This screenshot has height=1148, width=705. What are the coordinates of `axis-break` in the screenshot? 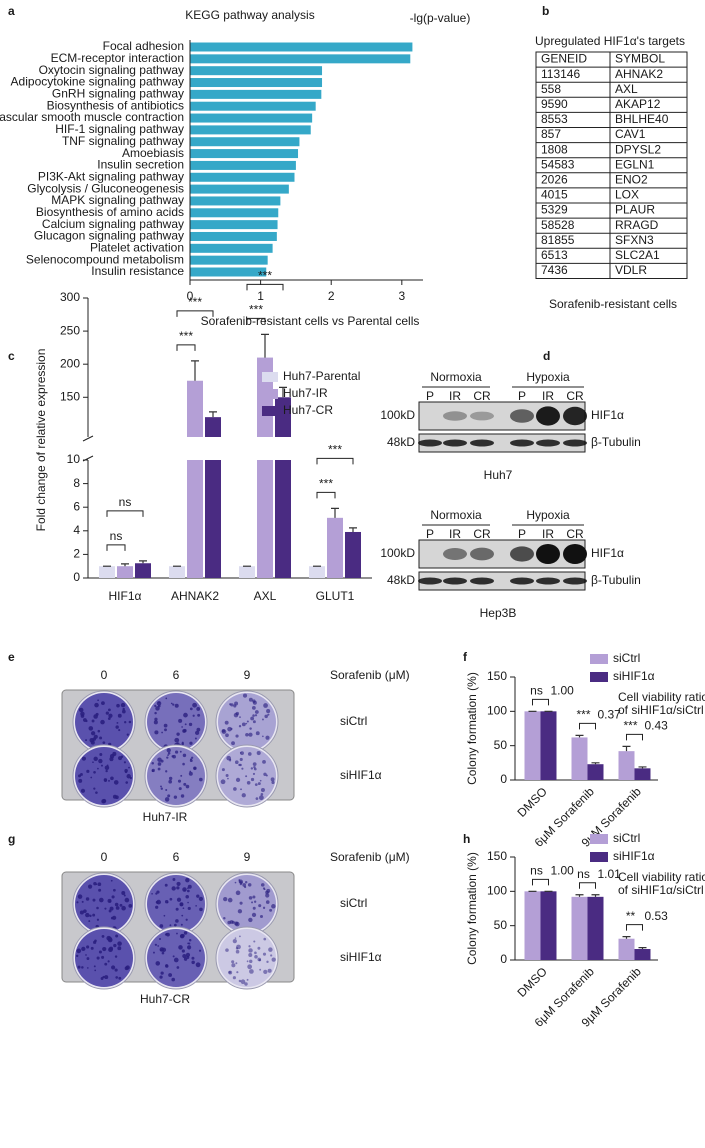 It's located at (88, 438).